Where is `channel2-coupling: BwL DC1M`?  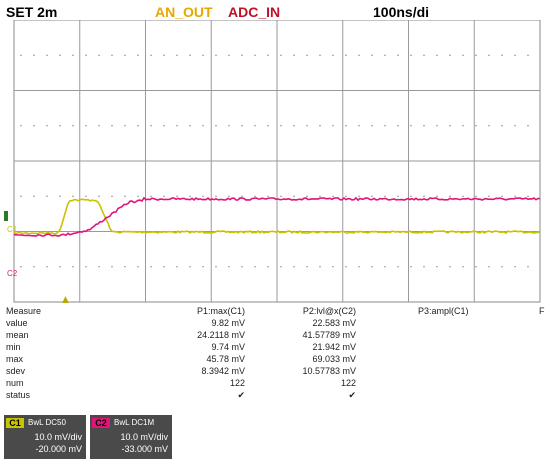
channel2-coupling: BwL DC1M is located at coordinates (134, 422).